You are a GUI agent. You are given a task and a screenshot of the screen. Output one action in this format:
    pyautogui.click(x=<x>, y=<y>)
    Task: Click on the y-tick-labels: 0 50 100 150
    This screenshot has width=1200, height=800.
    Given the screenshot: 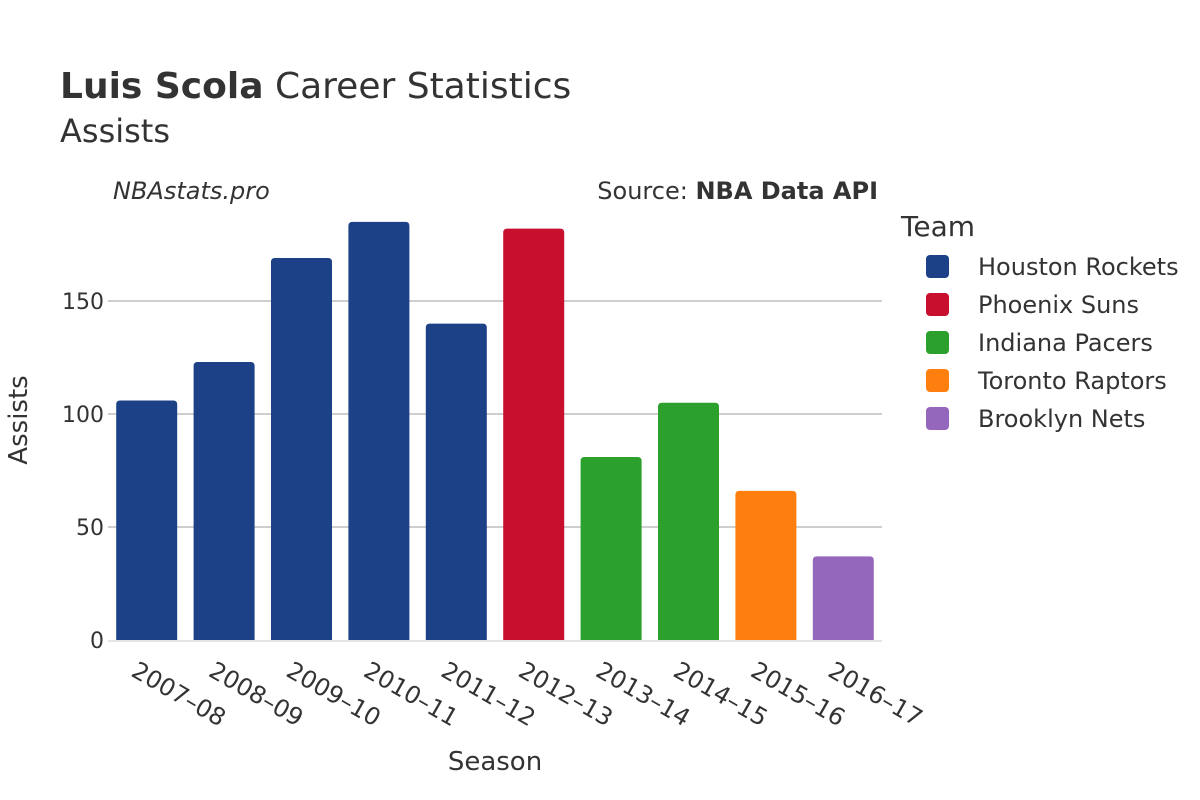 What is the action you would take?
    pyautogui.click(x=83, y=472)
    